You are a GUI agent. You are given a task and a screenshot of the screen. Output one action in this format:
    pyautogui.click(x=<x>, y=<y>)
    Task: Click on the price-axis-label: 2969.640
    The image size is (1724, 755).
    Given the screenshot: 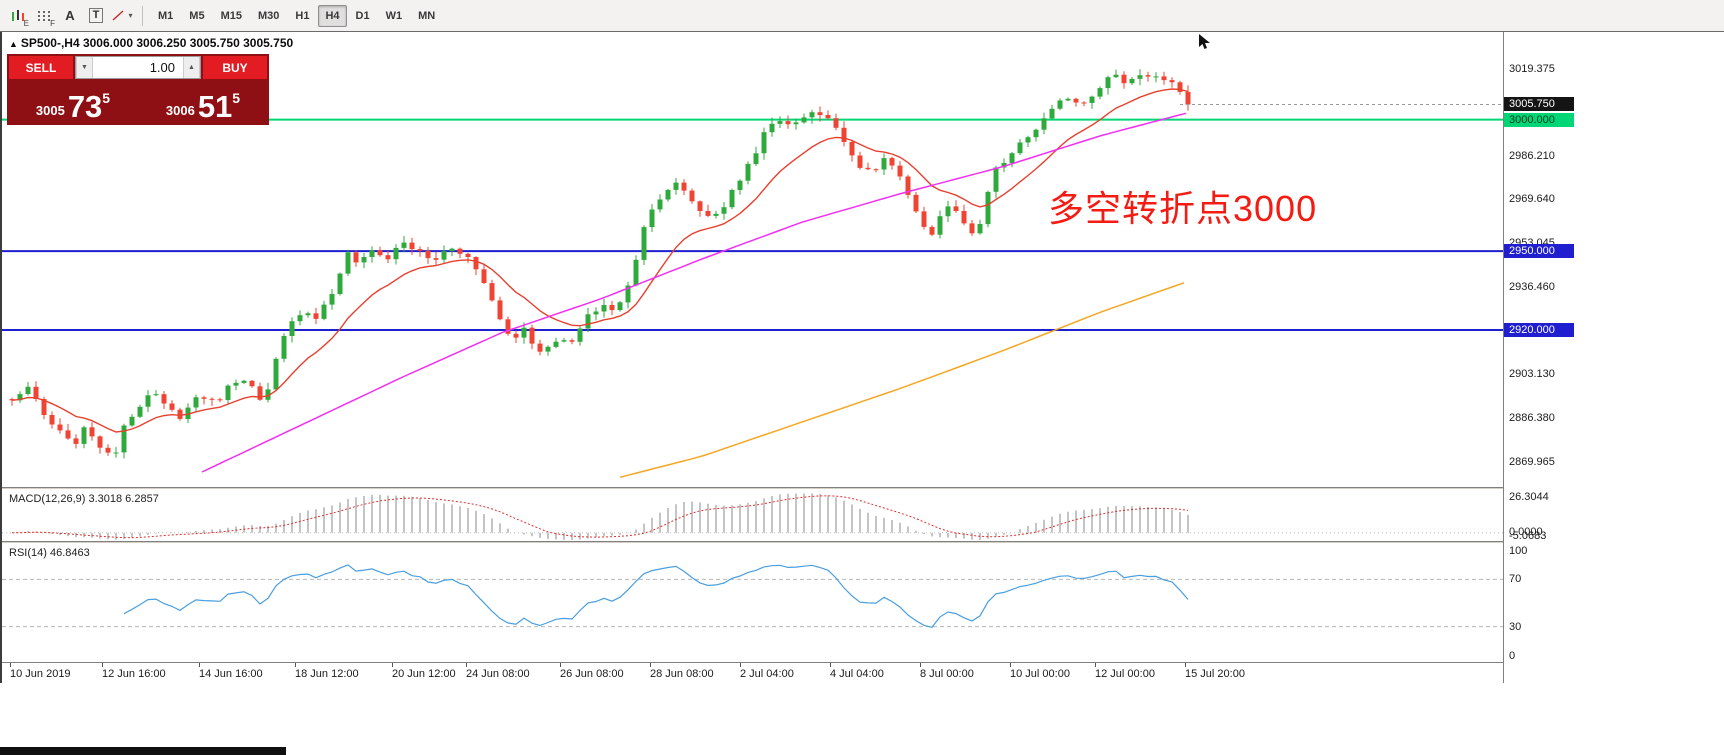 What is the action you would take?
    pyautogui.click(x=1532, y=199)
    